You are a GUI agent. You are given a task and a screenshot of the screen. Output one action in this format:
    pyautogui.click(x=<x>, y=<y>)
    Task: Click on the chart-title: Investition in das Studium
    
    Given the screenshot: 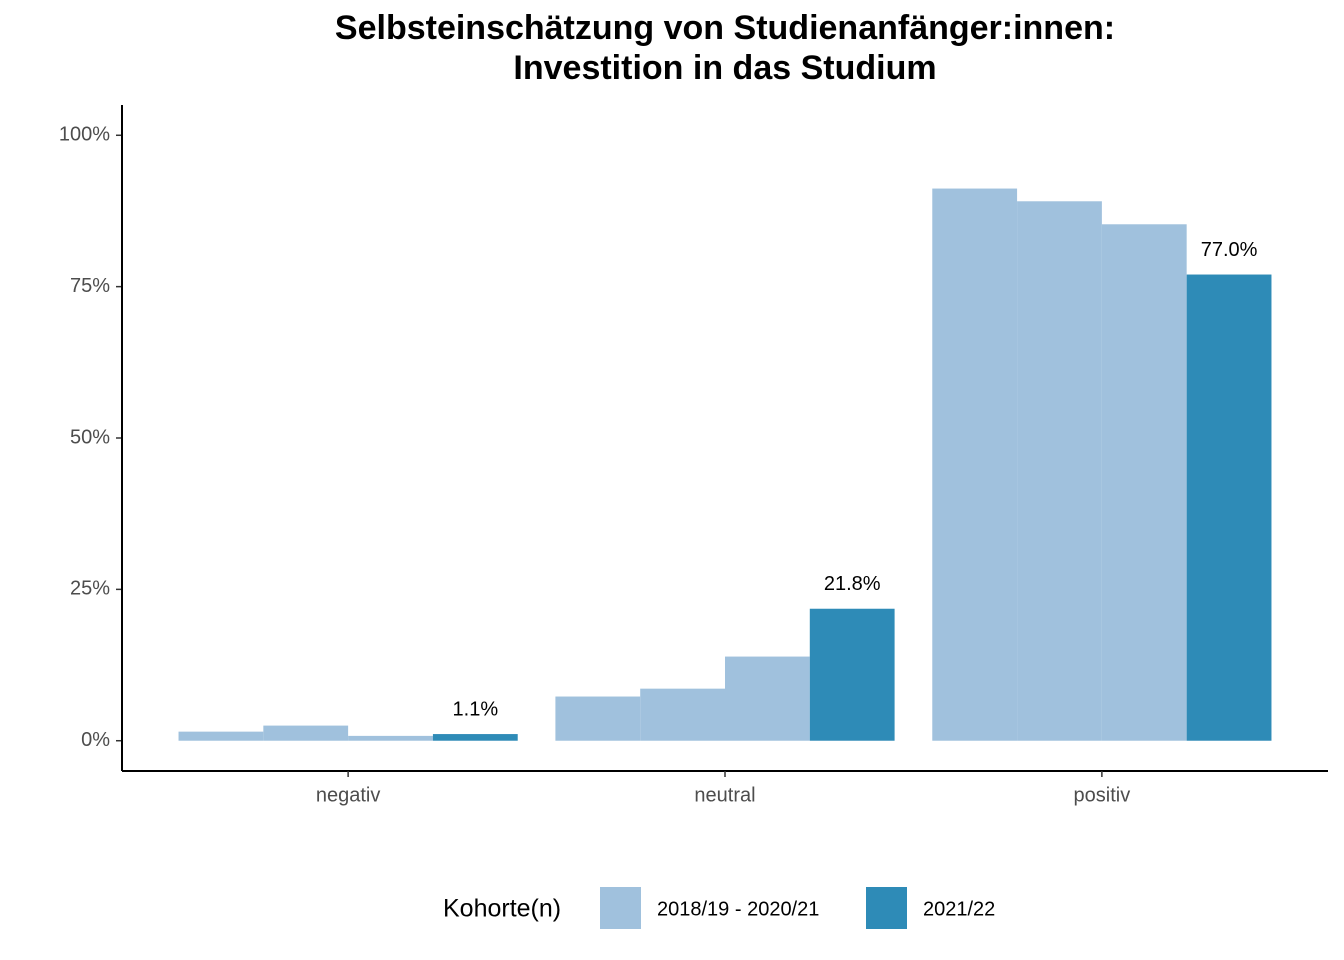 What is the action you would take?
    pyautogui.click(x=724, y=68)
    